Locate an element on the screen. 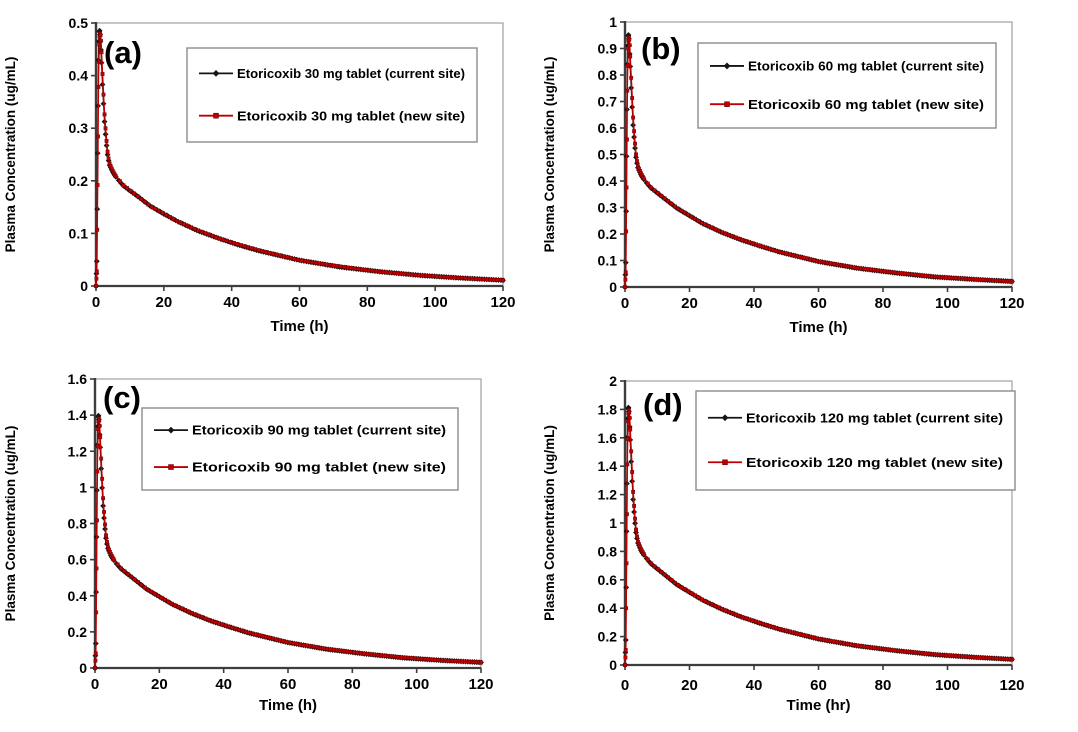  y-tick-label: 0.8 is located at coordinates (608, 551).